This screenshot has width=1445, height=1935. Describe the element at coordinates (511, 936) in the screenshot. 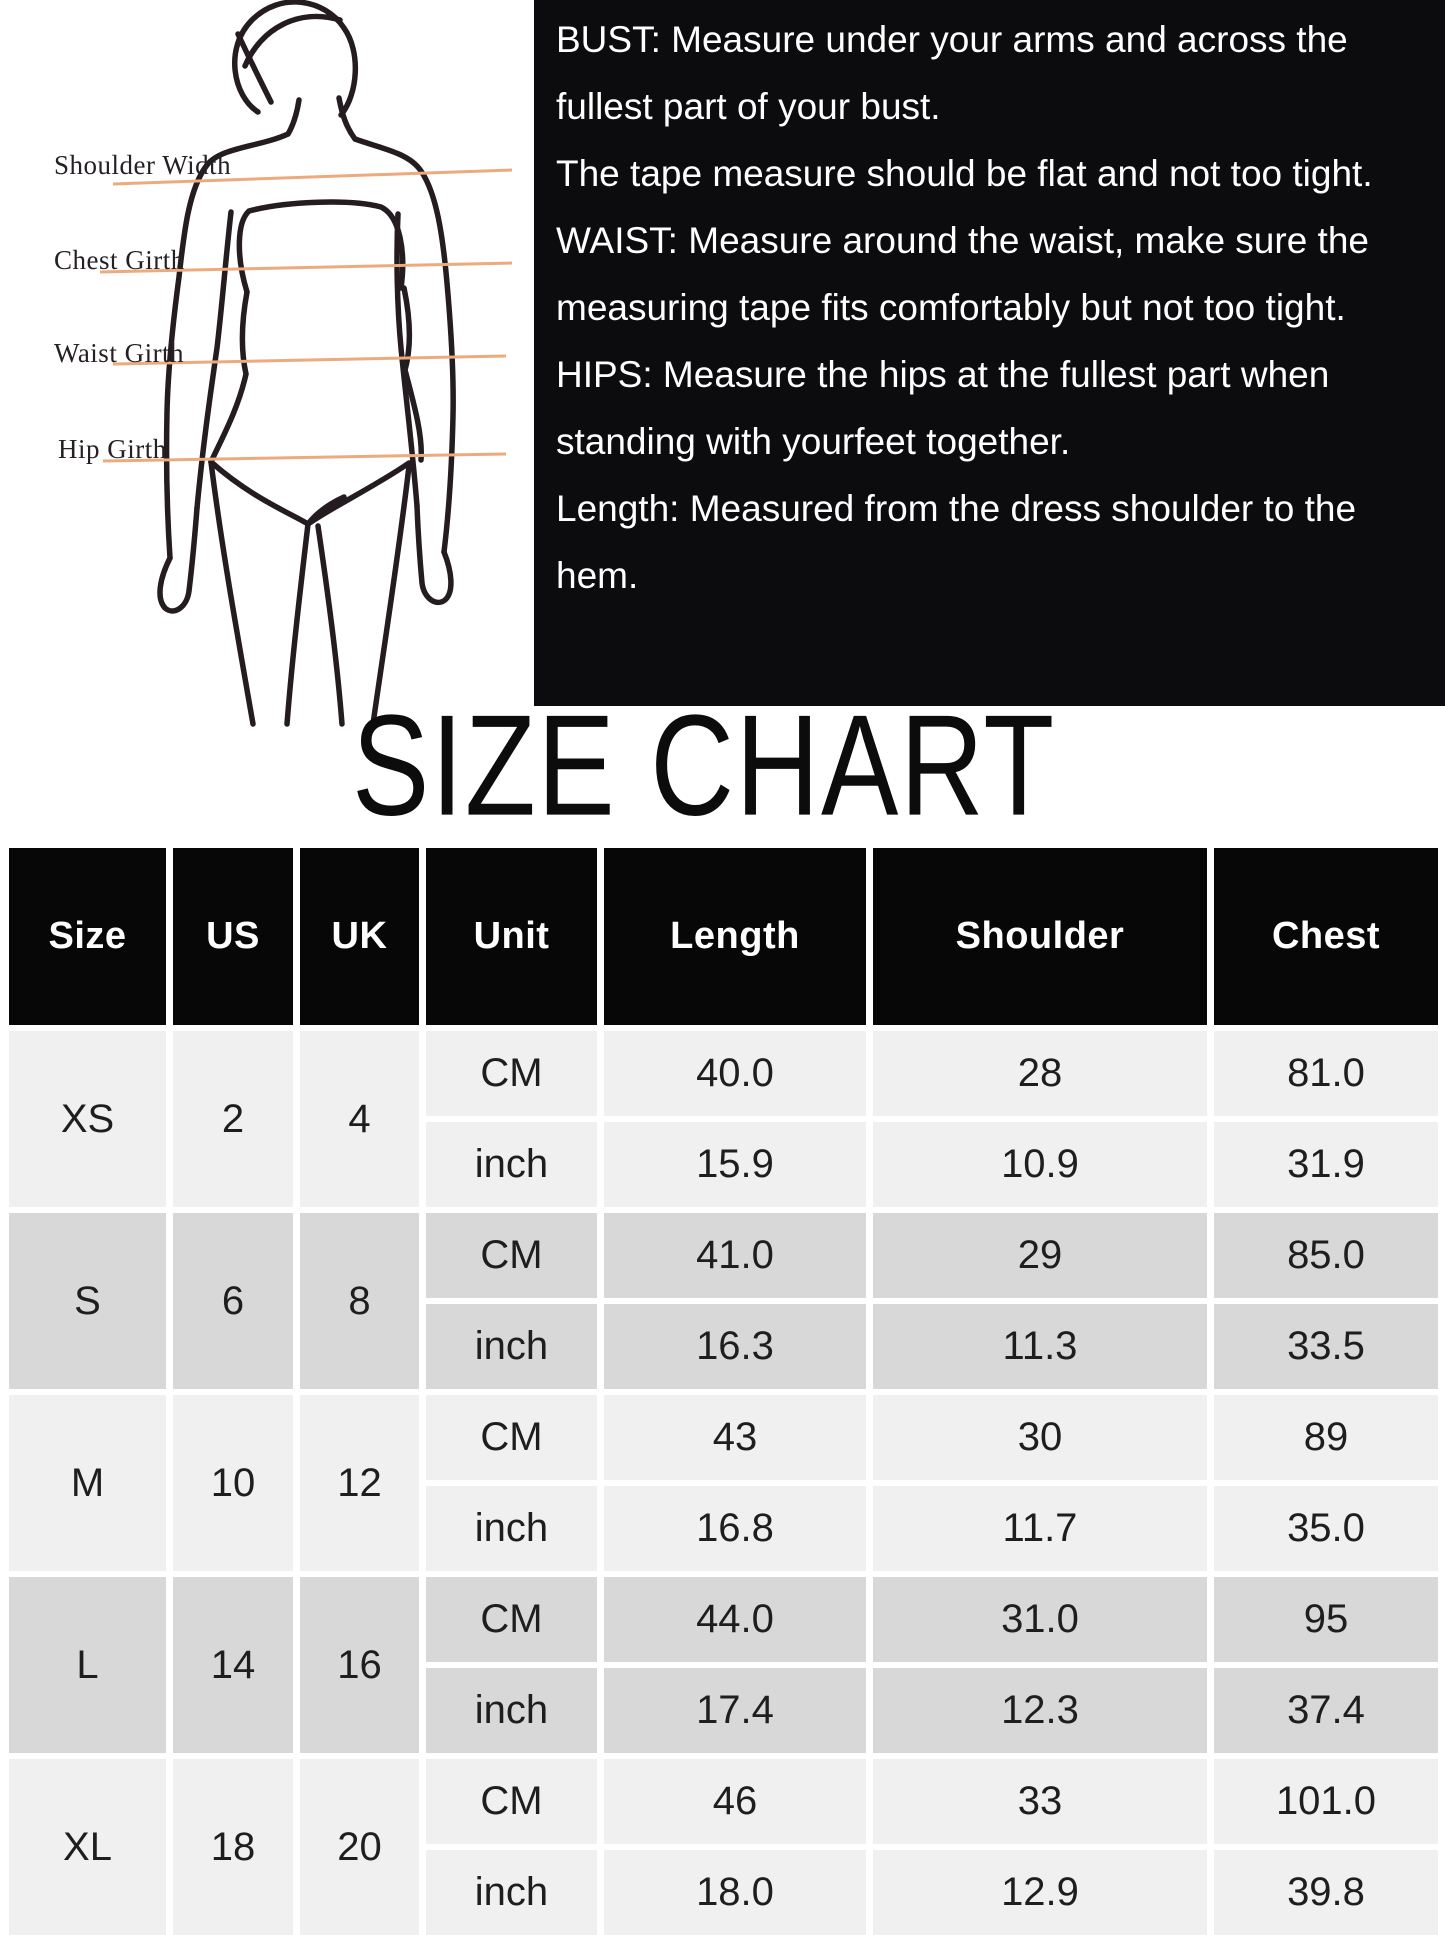

I see `header-unit: Unit` at that location.